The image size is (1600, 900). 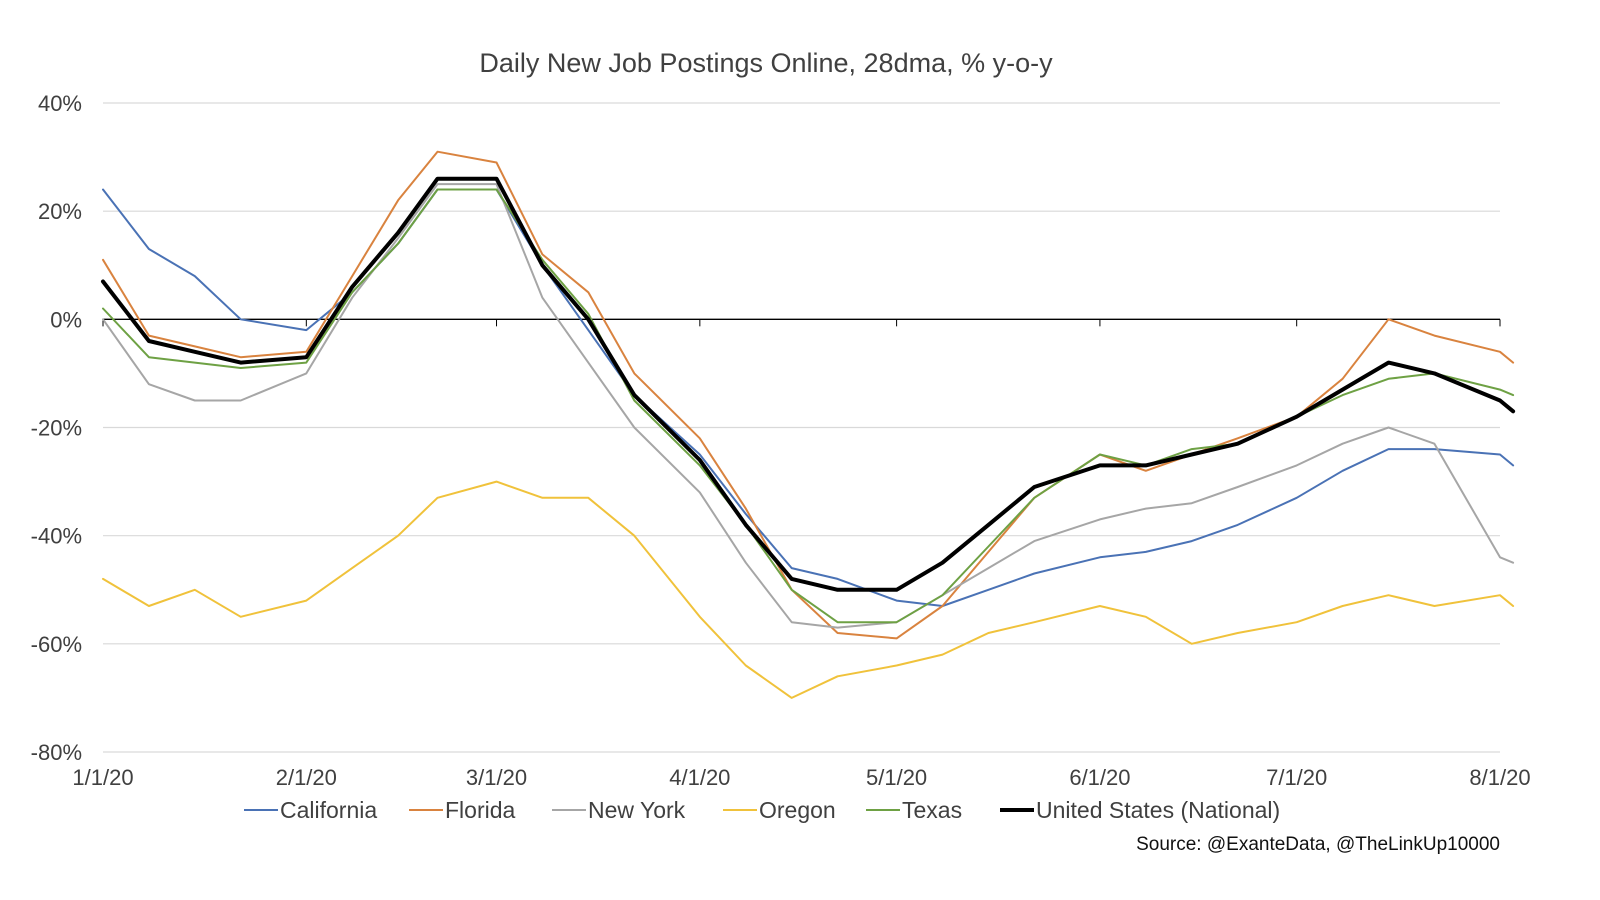 I want to click on y-tick-label: -80%, so click(x=56, y=752).